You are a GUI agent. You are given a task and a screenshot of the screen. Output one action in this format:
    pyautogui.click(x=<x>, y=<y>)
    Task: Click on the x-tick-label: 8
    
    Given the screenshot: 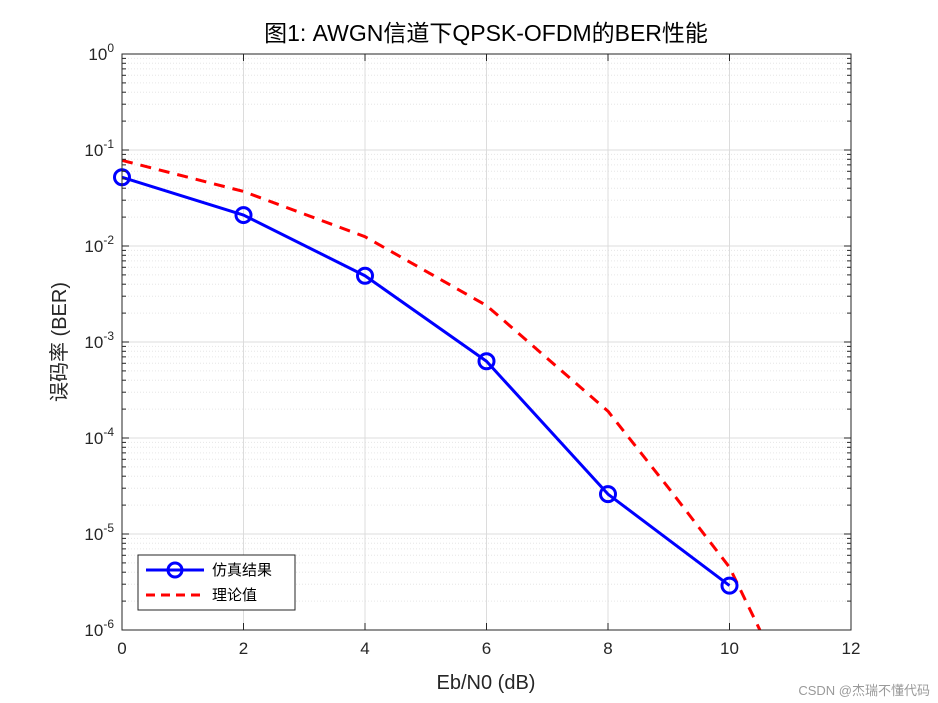 What is the action you would take?
    pyautogui.click(x=607, y=648)
    